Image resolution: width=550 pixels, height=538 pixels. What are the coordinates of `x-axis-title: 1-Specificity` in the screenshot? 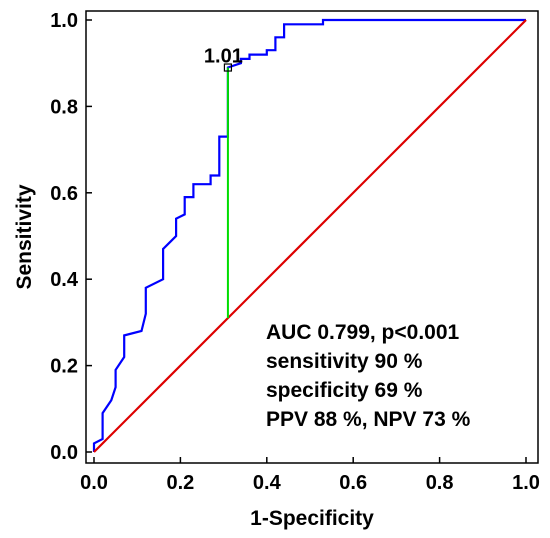 It's located at (312, 518).